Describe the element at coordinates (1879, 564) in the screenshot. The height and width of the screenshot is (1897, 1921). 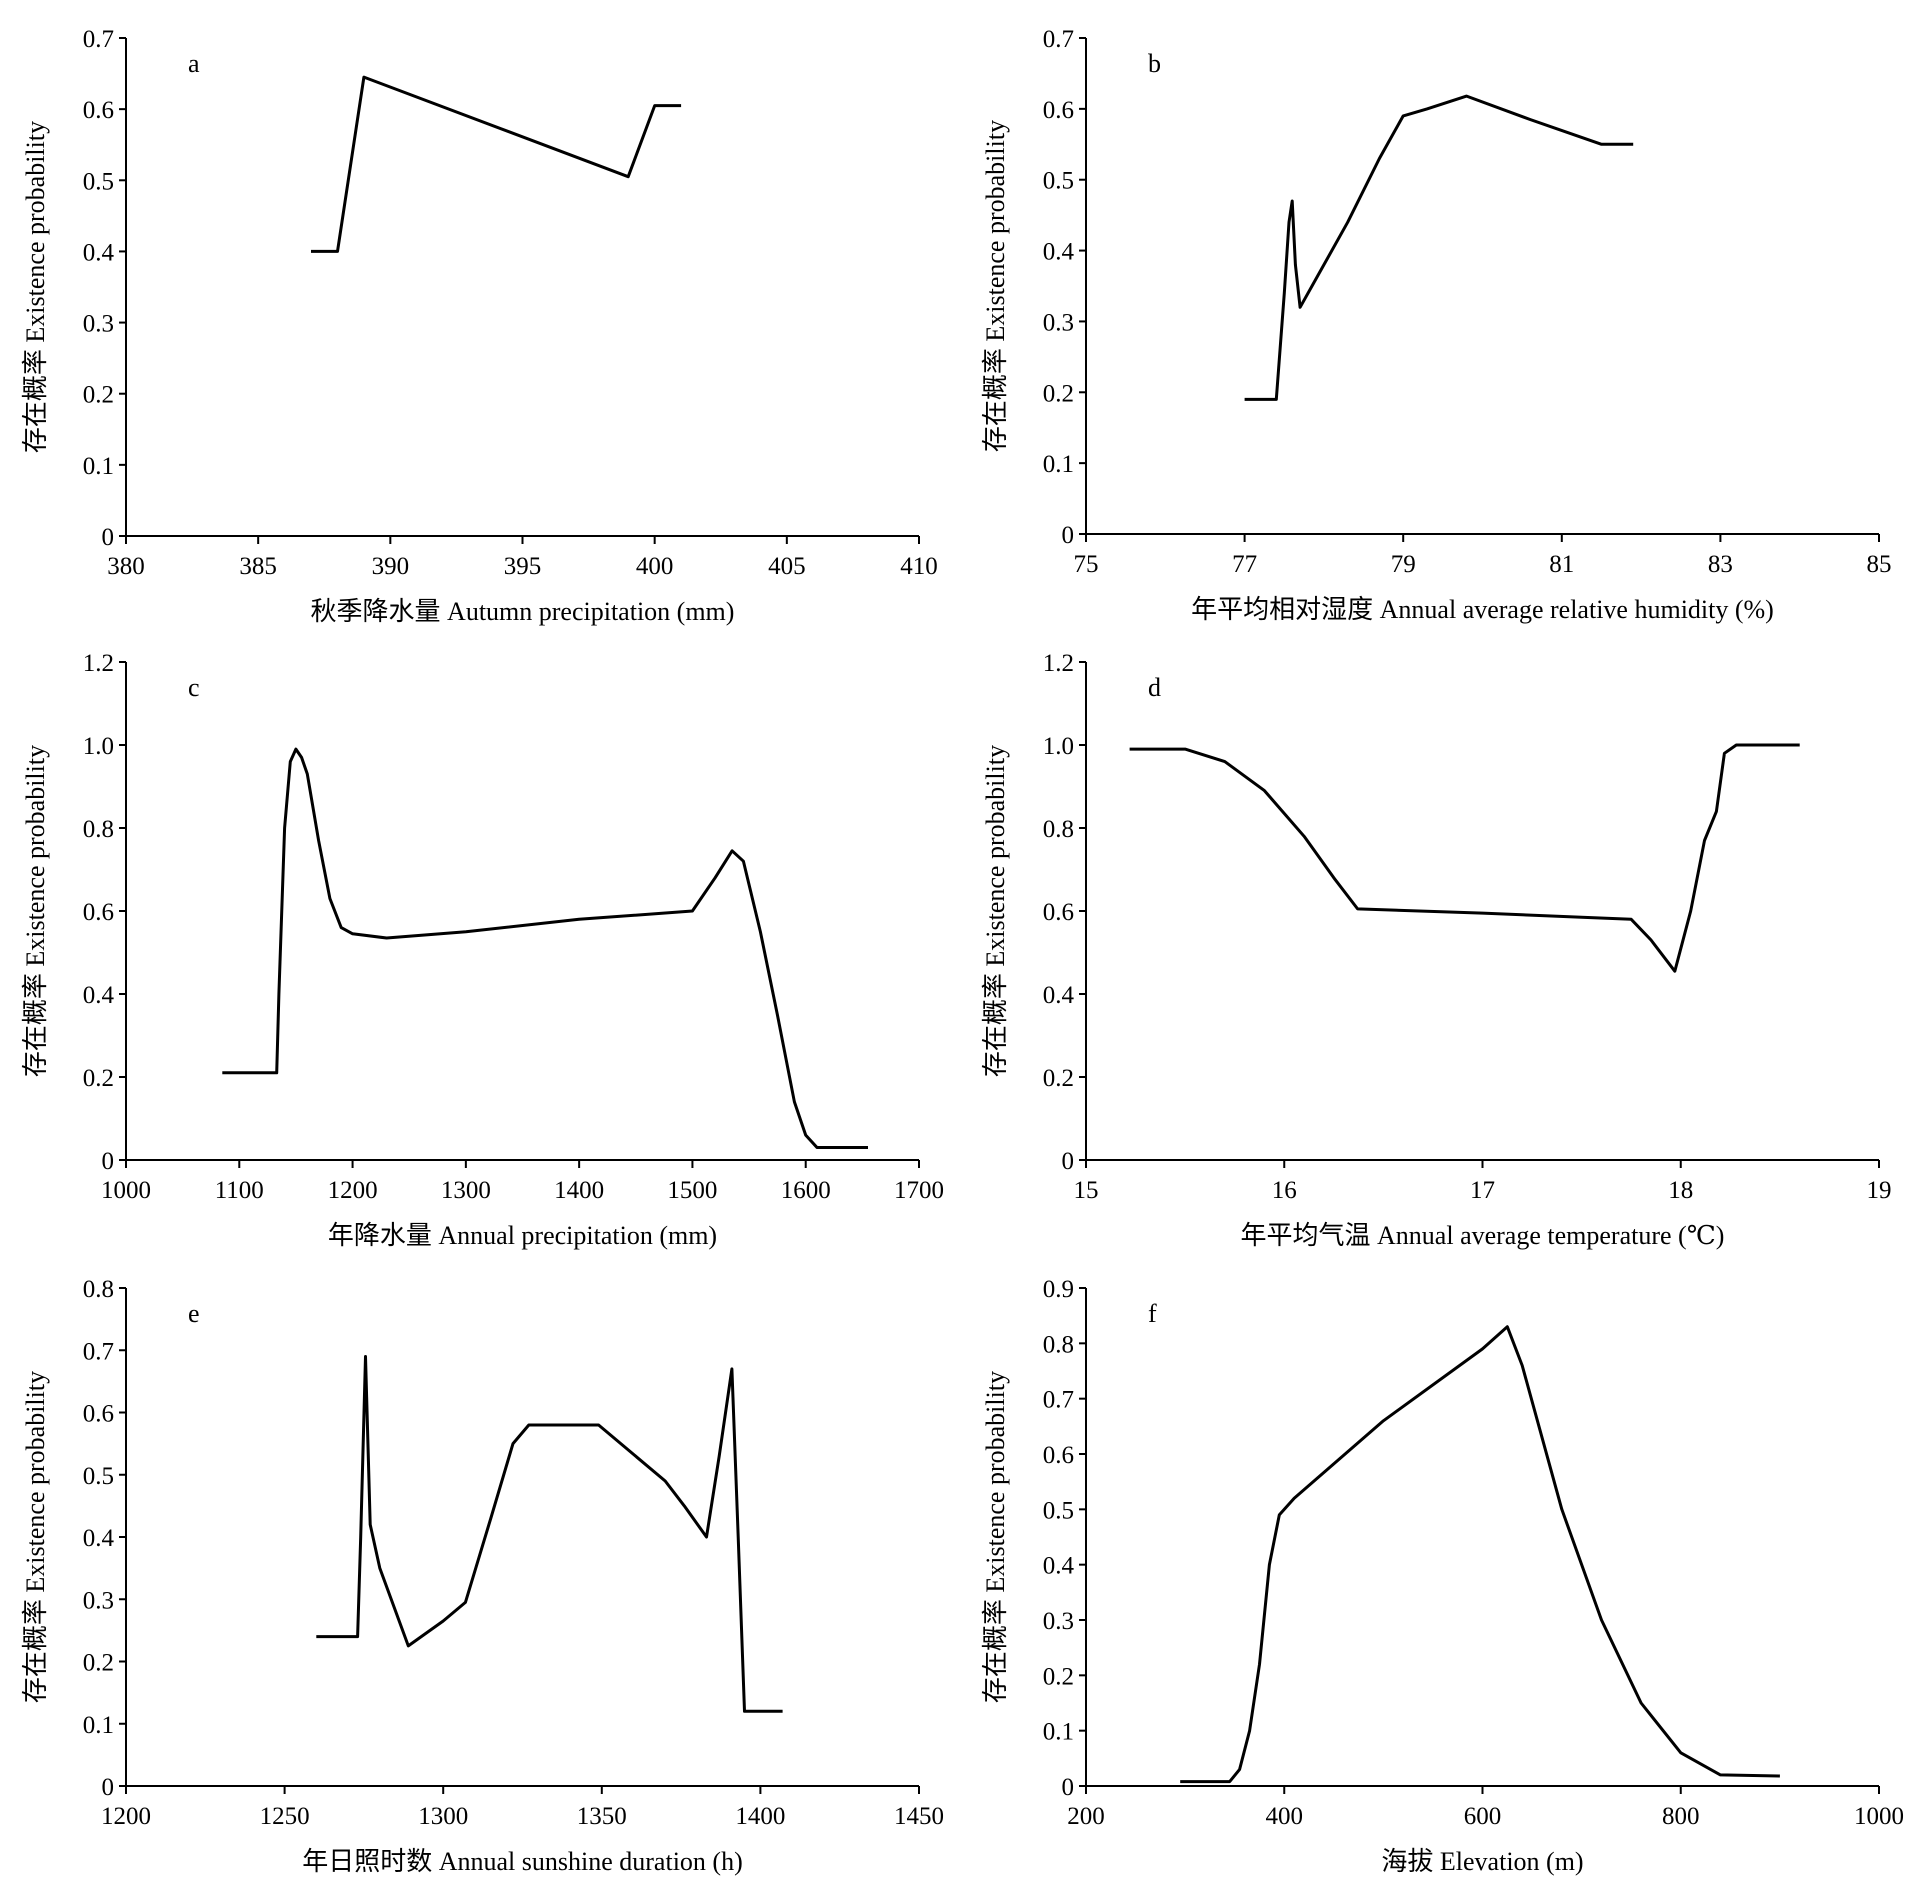
I see `x-tick-label: 85` at that location.